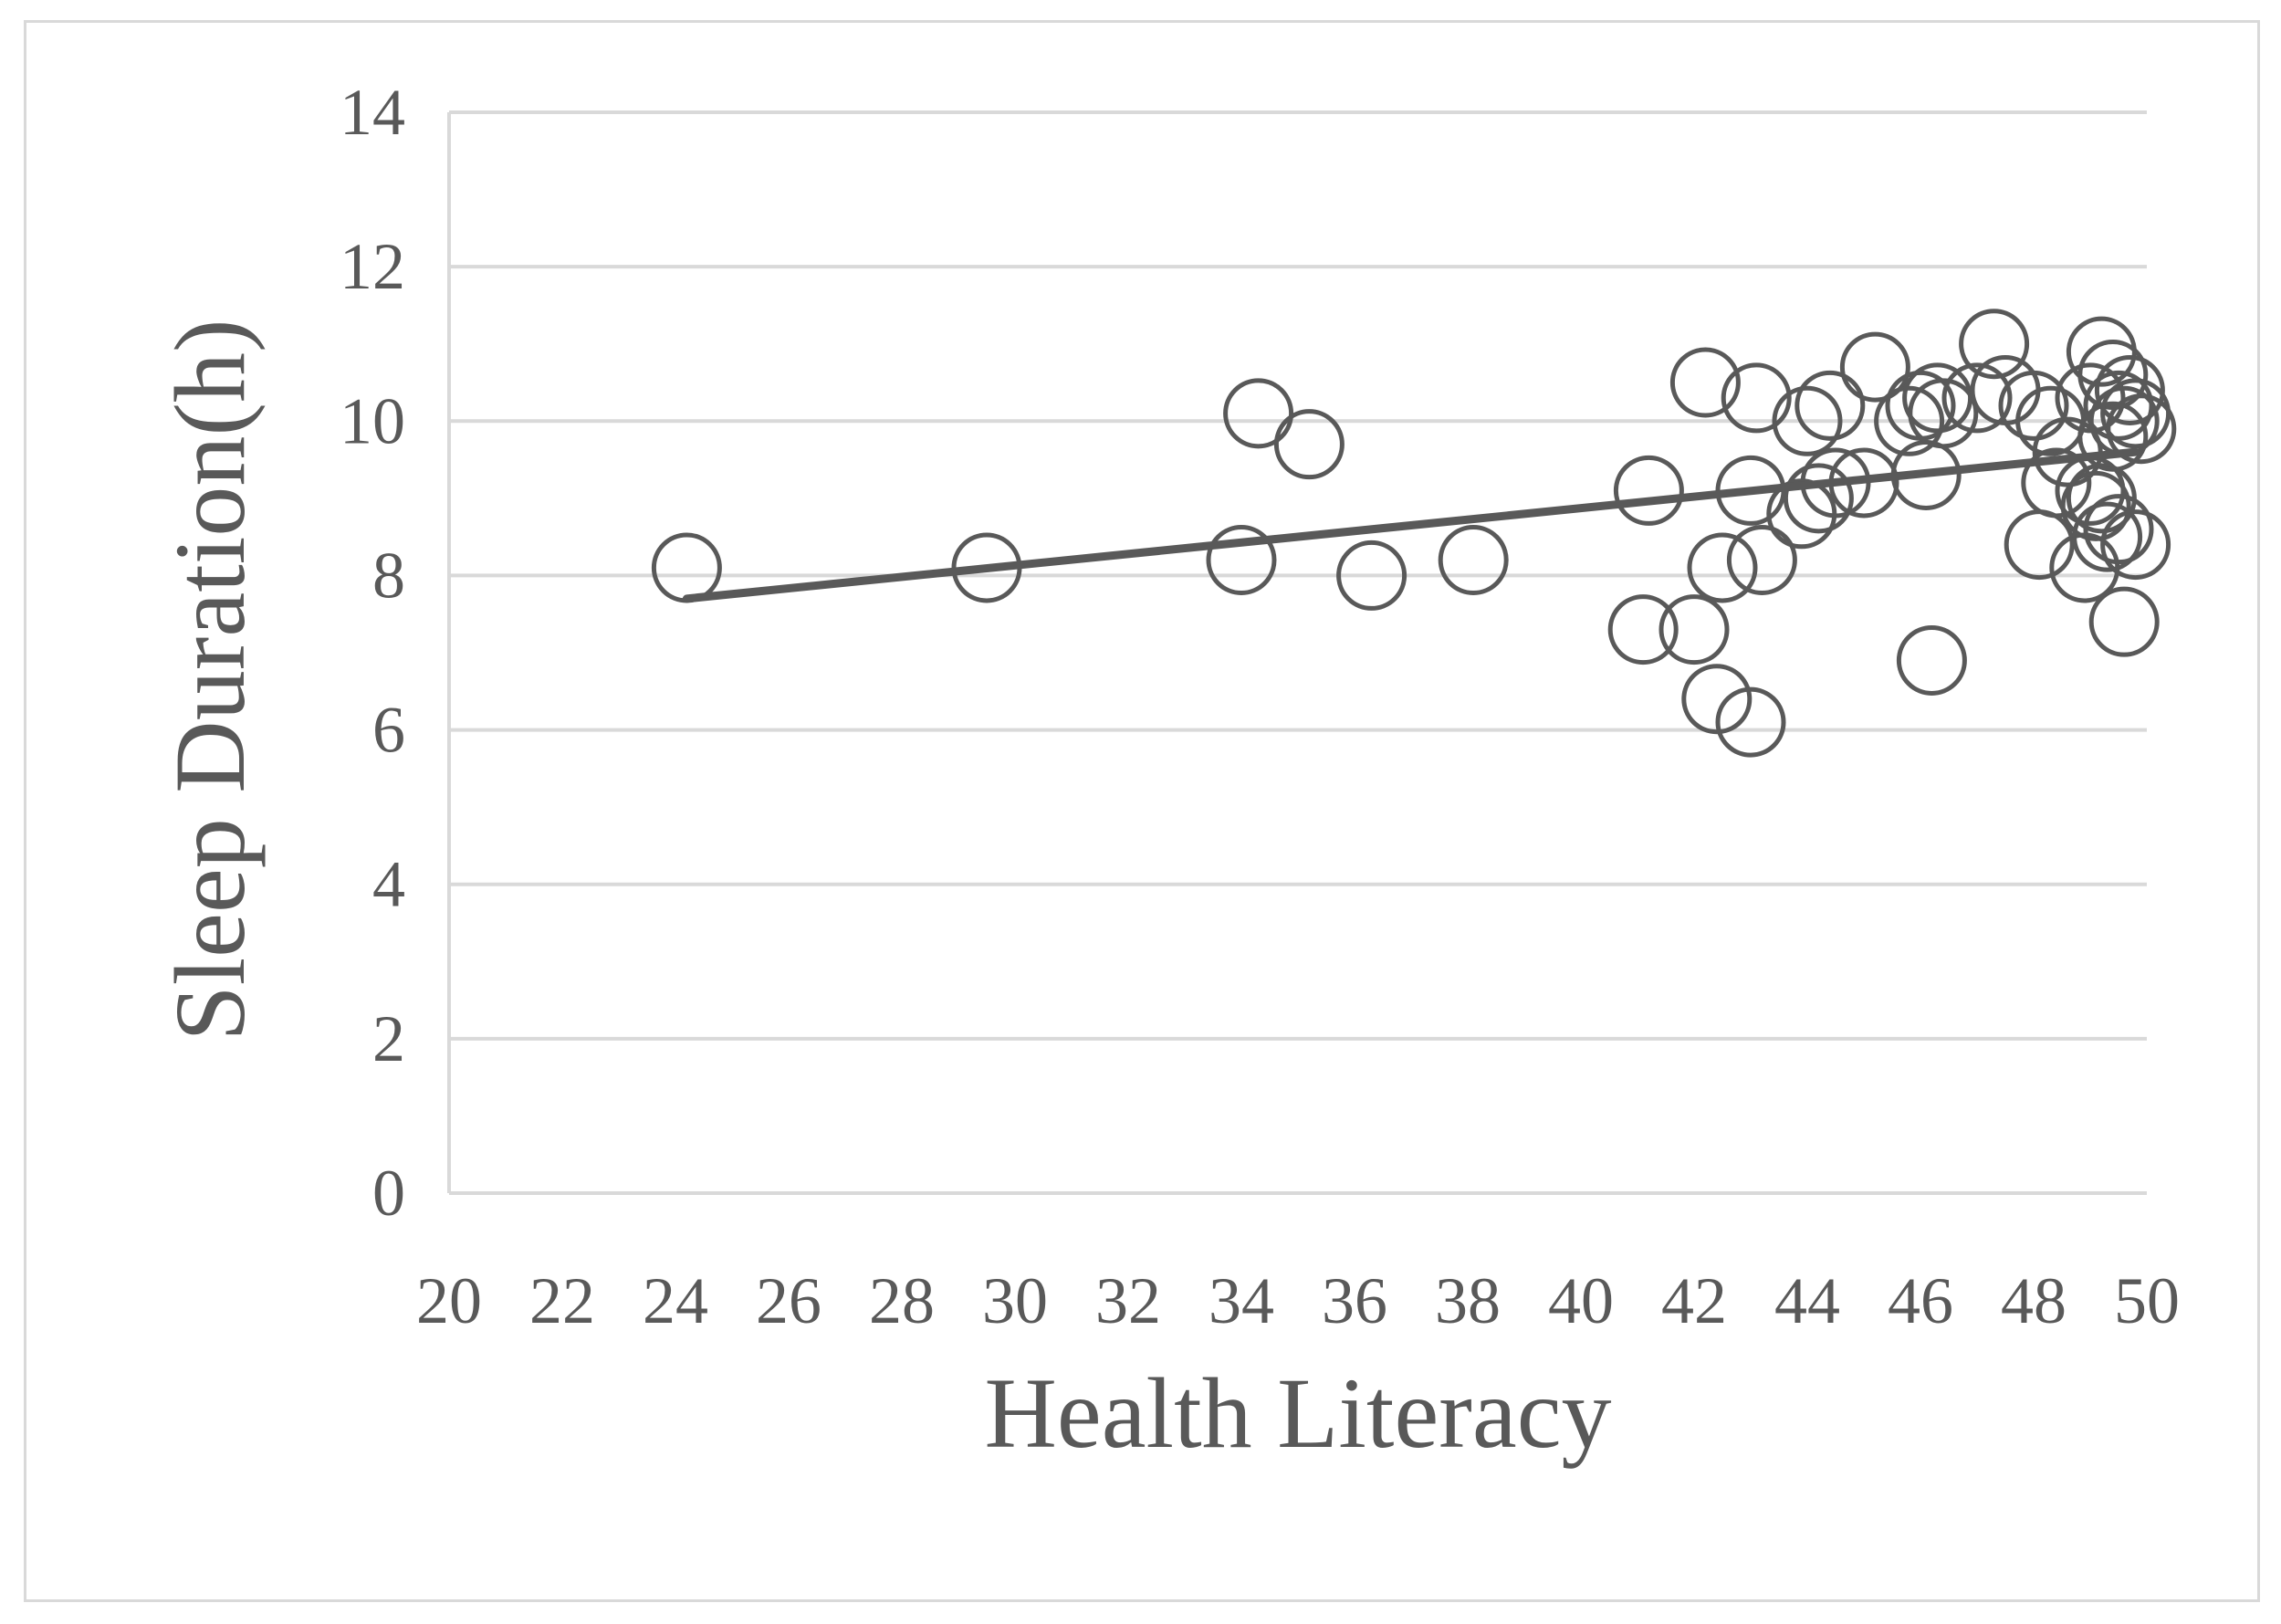 Image resolution: width=2281 pixels, height=1624 pixels. What do you see at coordinates (388, 1038) in the screenshot?
I see `y-tick-label: 2` at bounding box center [388, 1038].